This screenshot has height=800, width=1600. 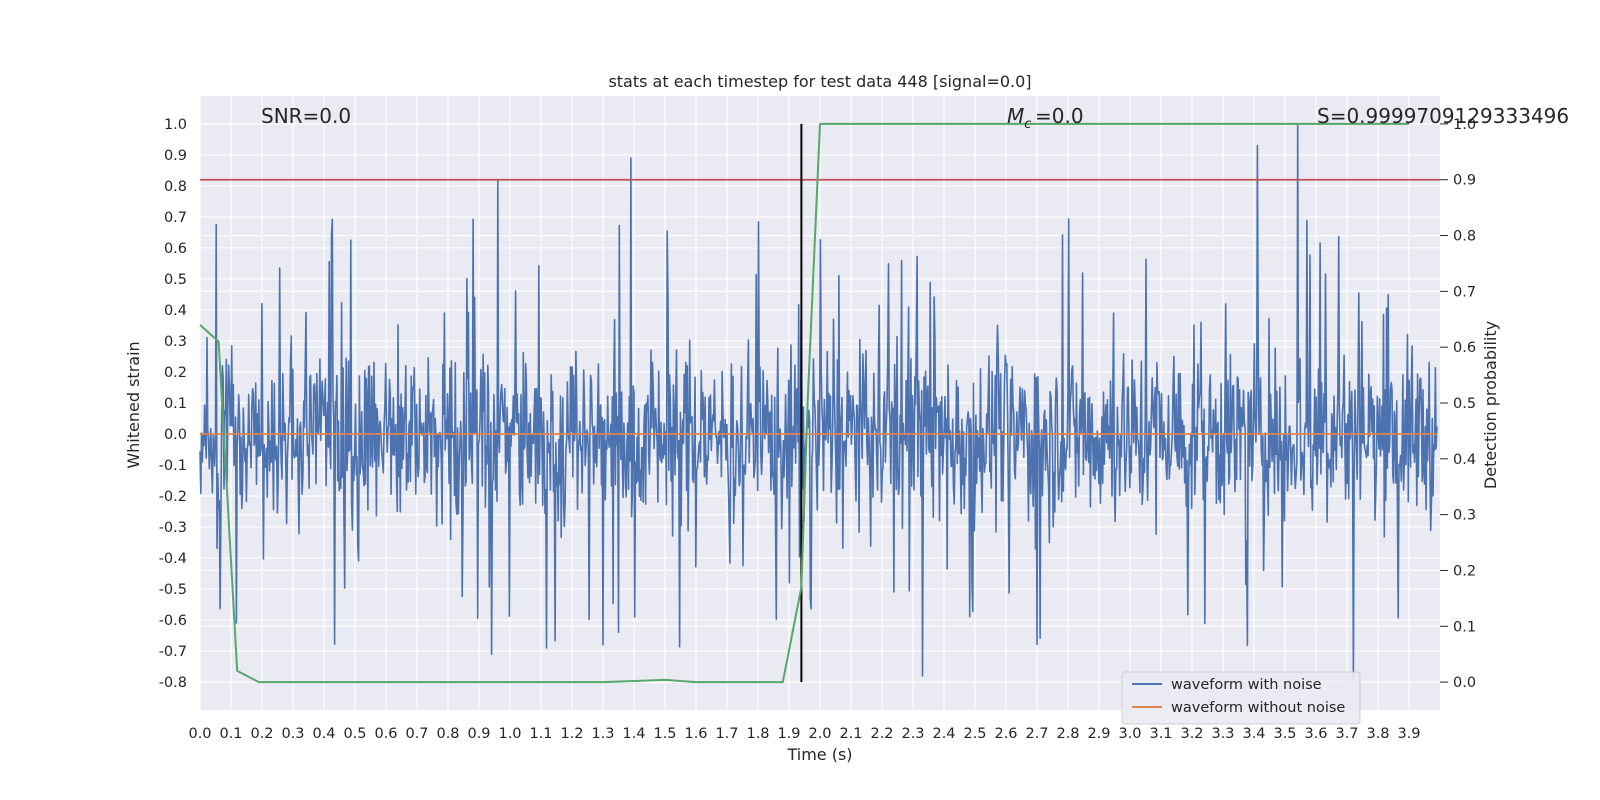 What do you see at coordinates (1246, 685) in the screenshot?
I see `legend-label-noise: waveform with noise` at bounding box center [1246, 685].